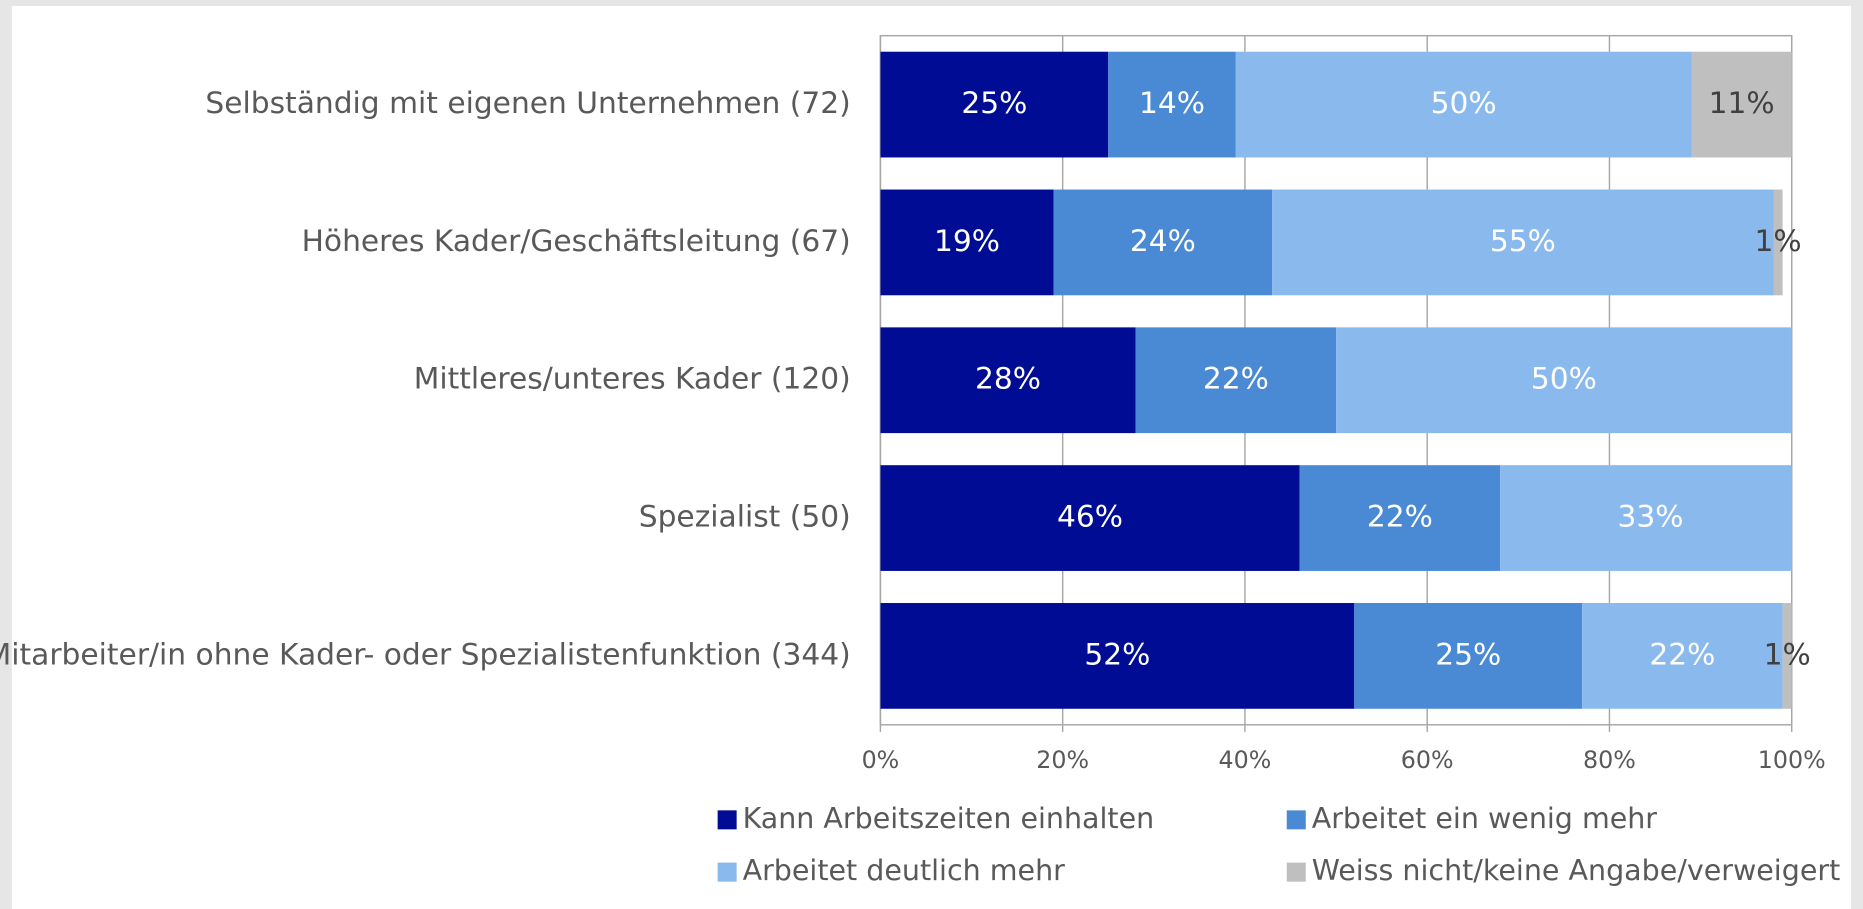 This screenshot has height=909, width=1863. I want to click on value-label: 11%, so click(1742, 103).